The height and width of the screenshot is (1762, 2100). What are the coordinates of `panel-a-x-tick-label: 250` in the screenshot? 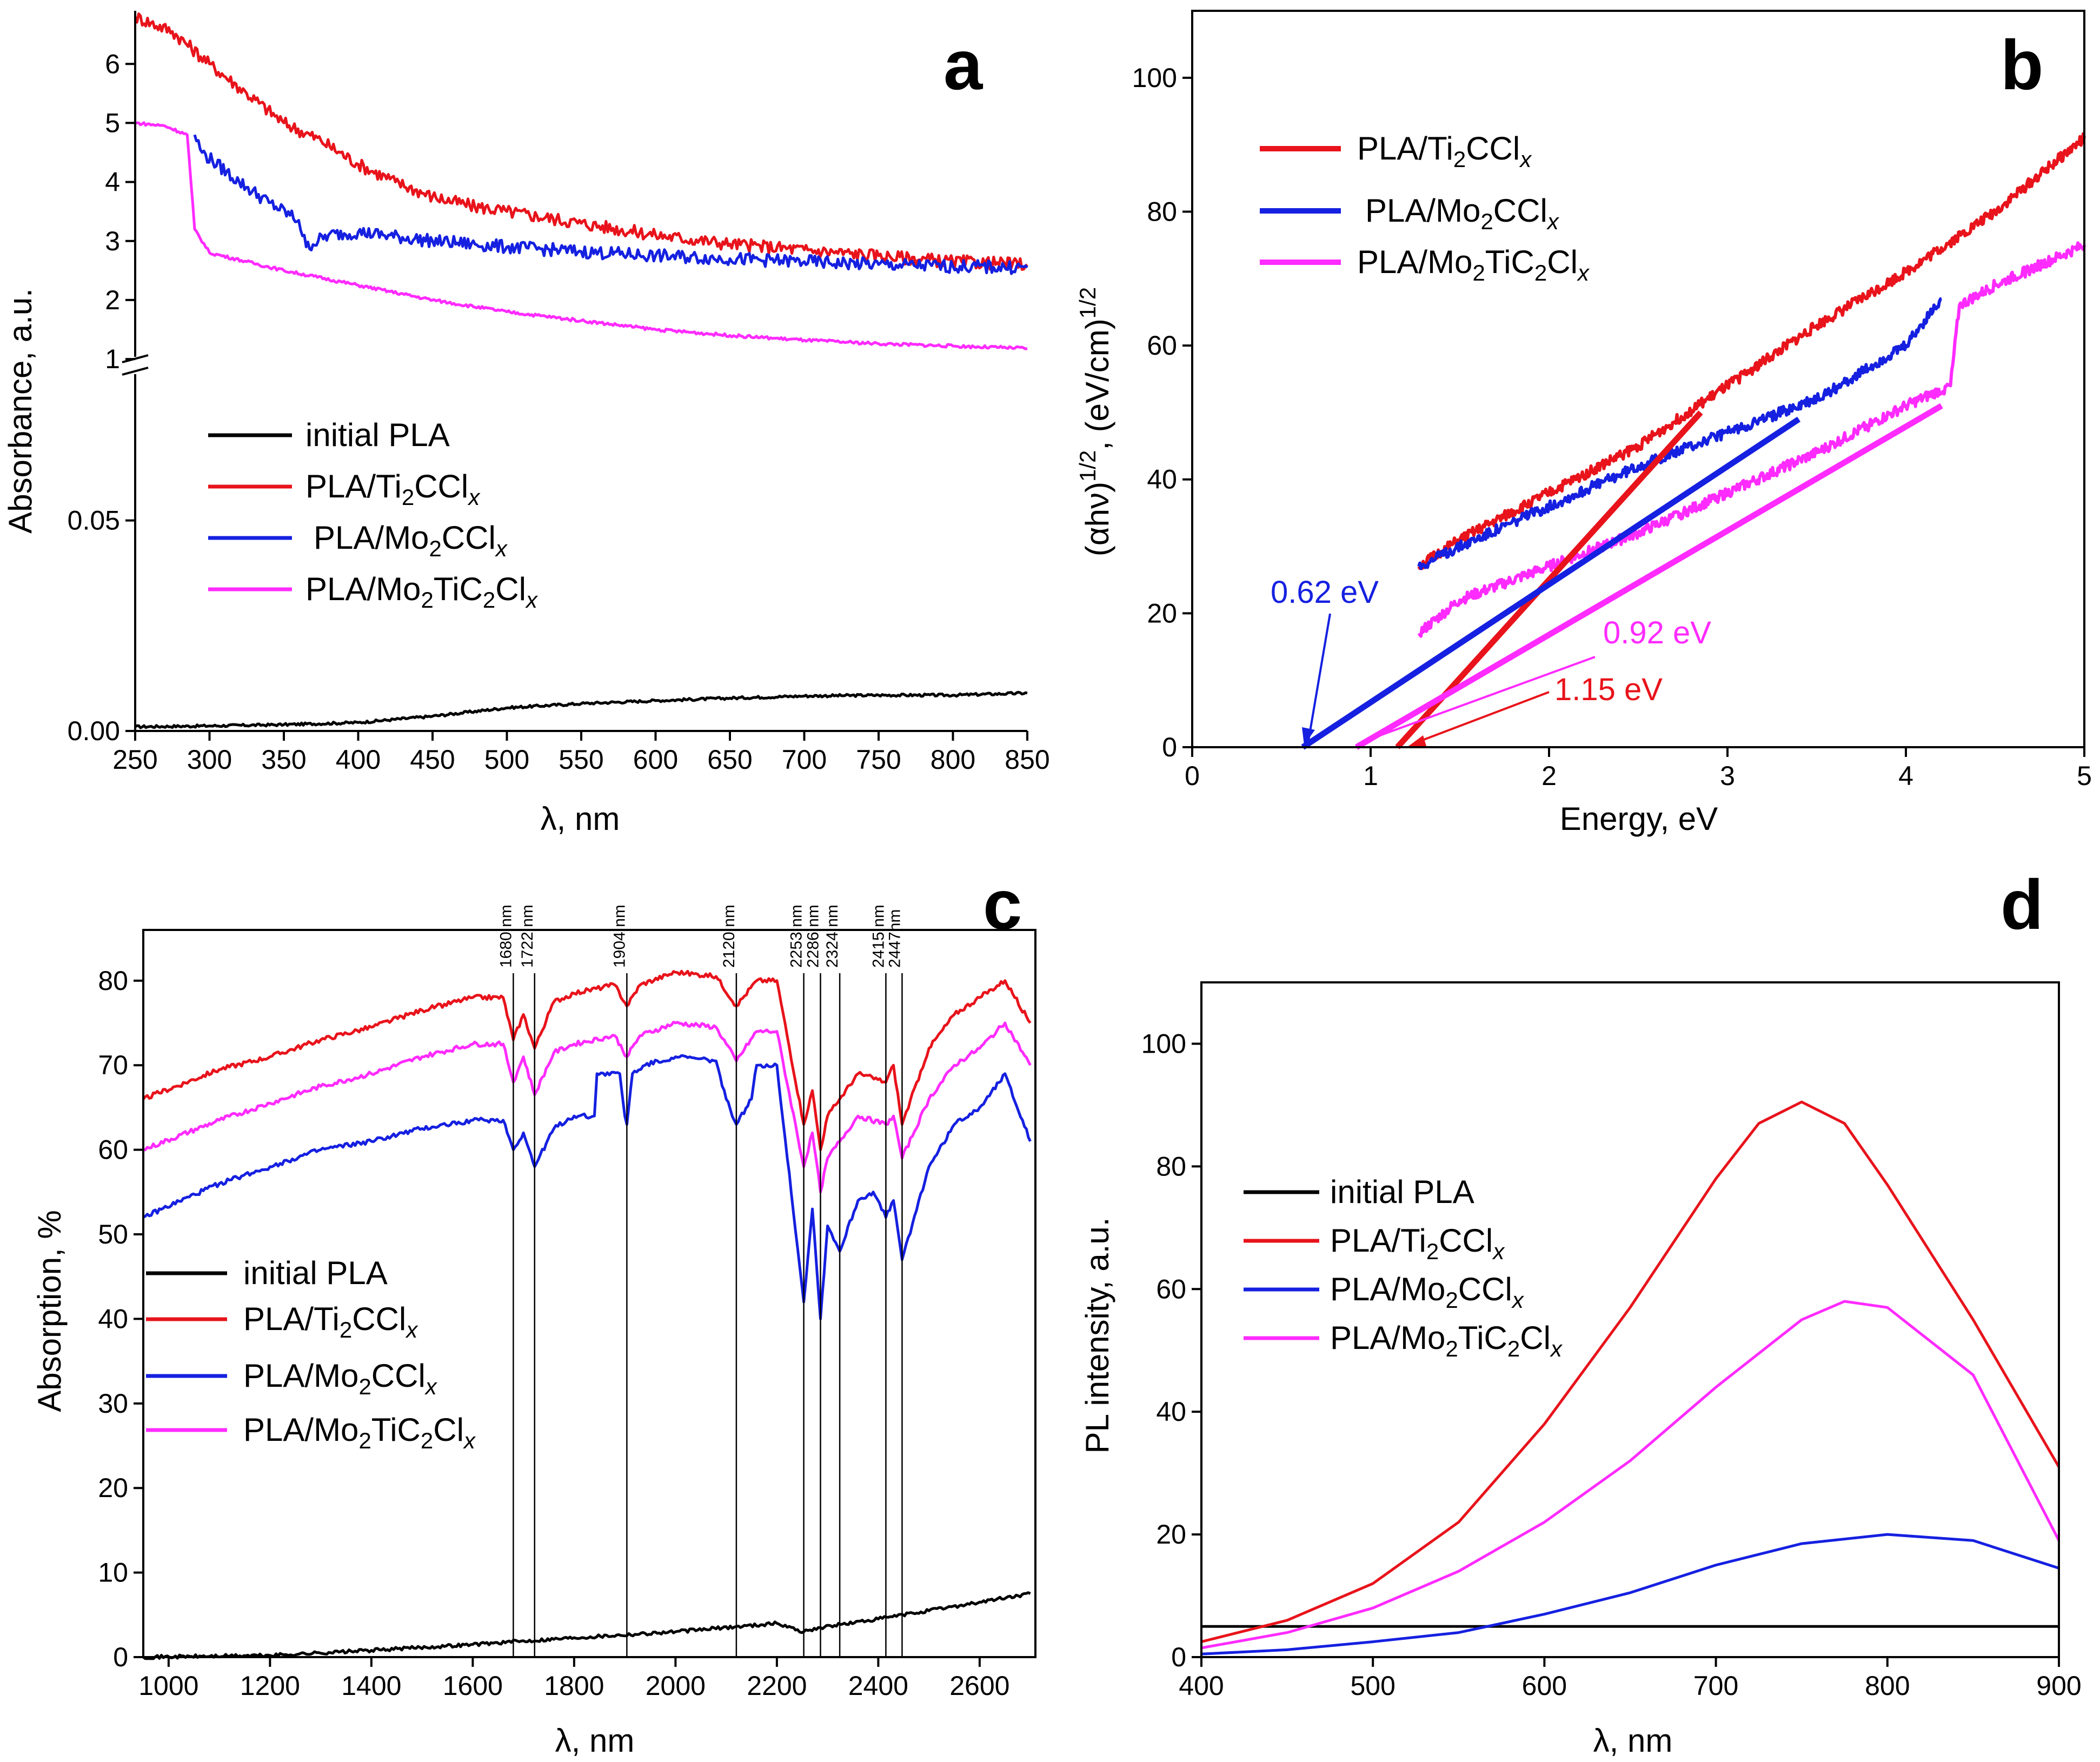 It's located at (134, 759).